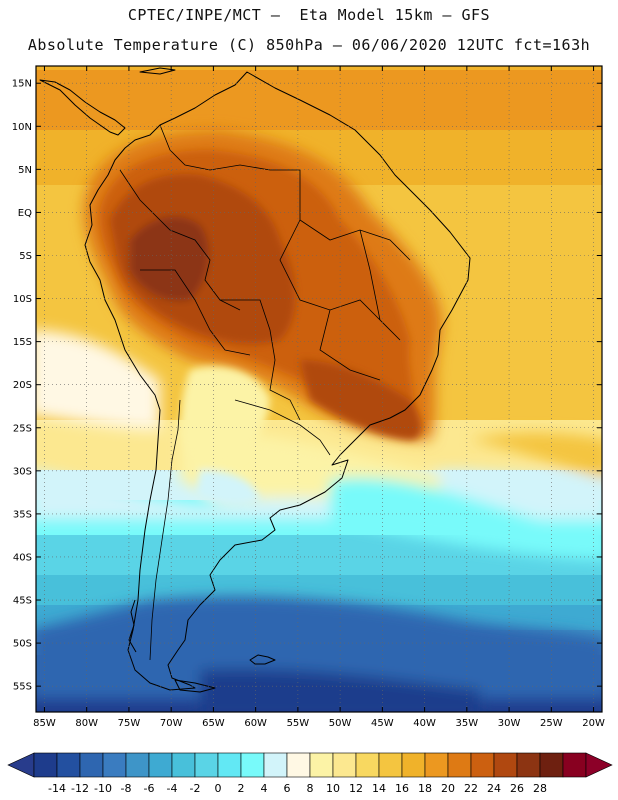 This screenshot has height=800, width=618. I want to click on colorbar-label: 10, so click(333, 788).